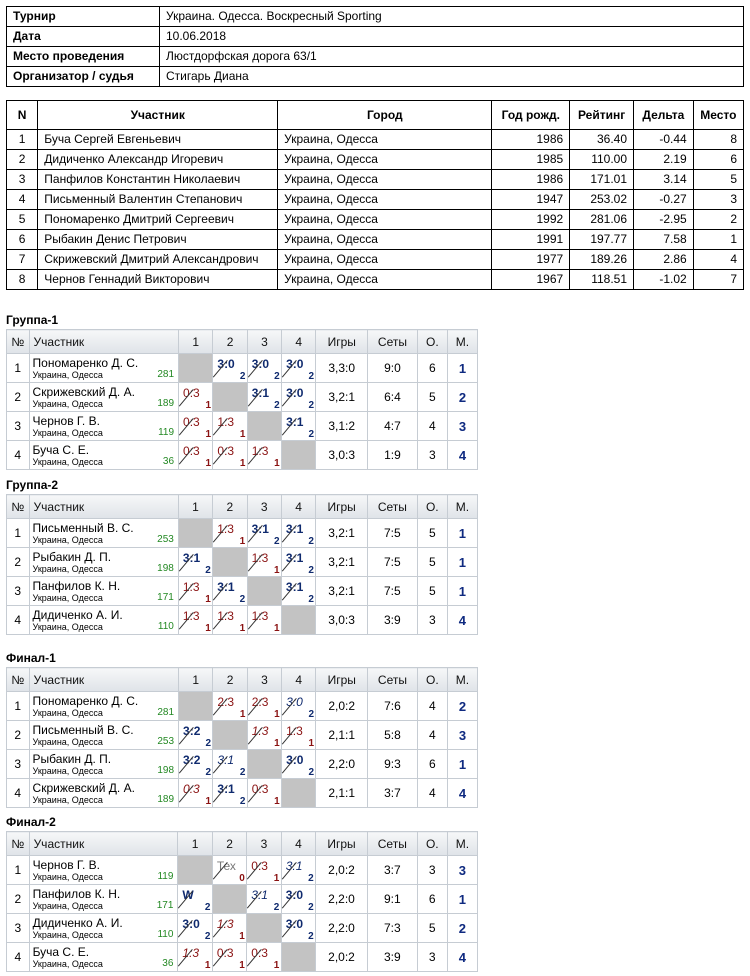 The width and height of the screenshot is (750, 976). I want to click on place-cell: 2, so click(462, 928).